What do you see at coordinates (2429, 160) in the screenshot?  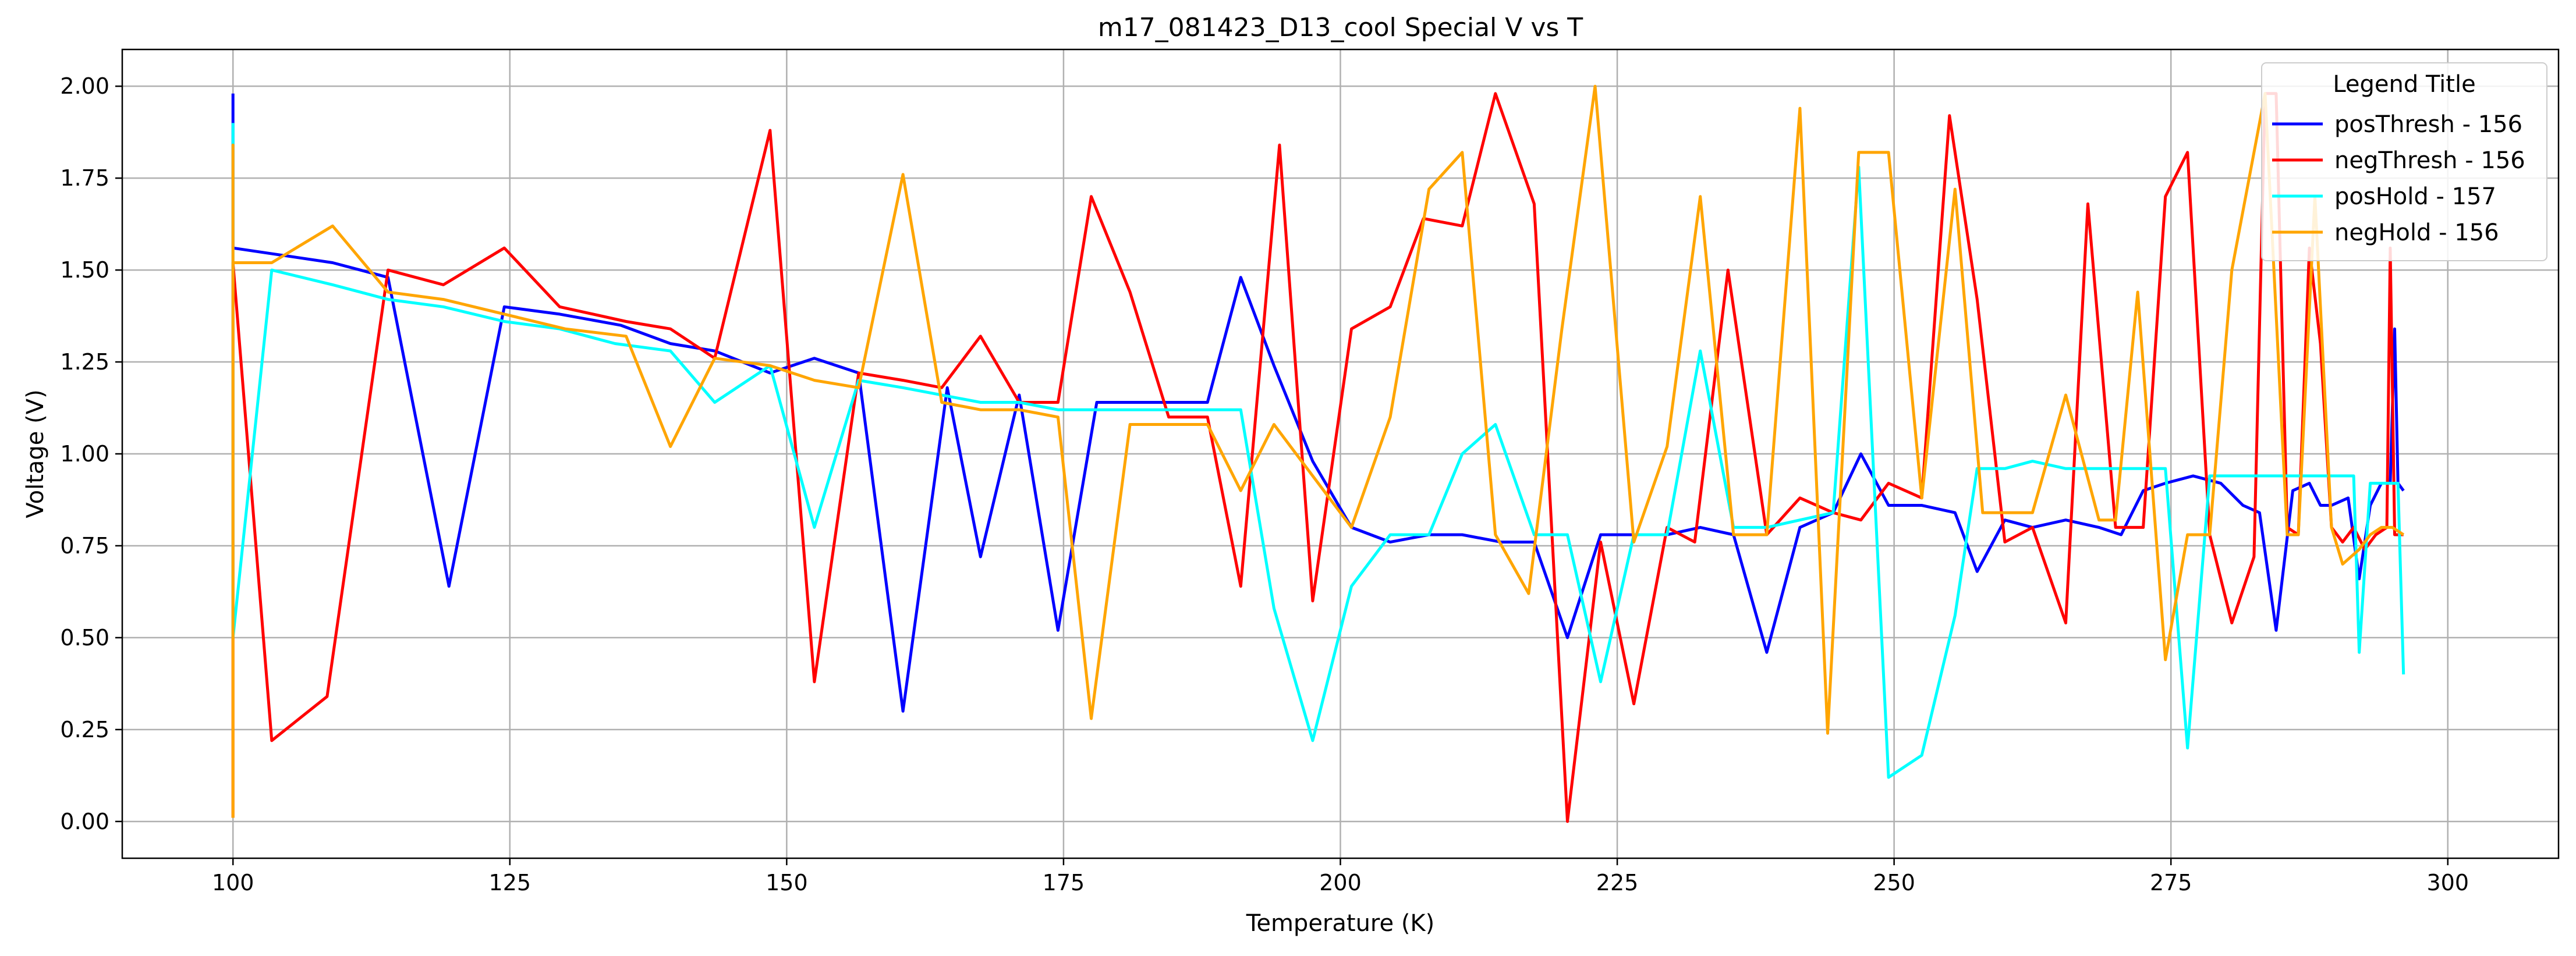 I see `legend-label-2: negThresh - 156` at bounding box center [2429, 160].